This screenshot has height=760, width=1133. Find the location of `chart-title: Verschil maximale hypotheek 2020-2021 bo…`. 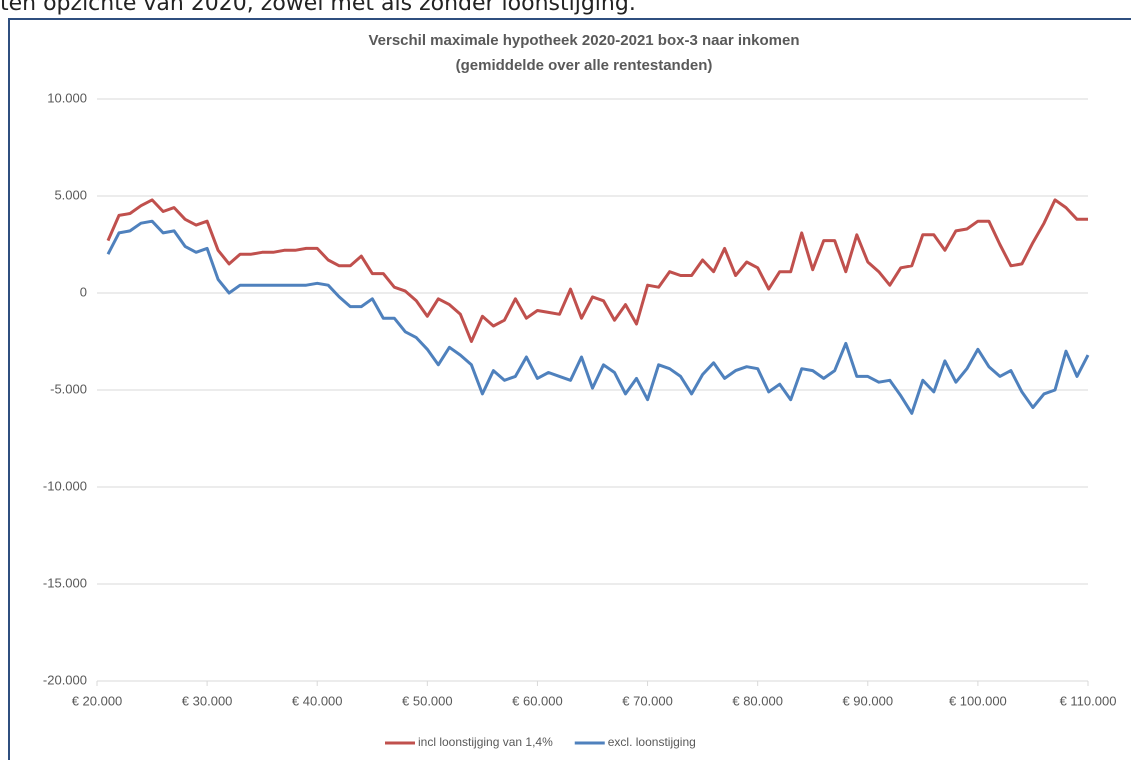

chart-title: Verschil maximale hypotheek 2020-2021 bo… is located at coordinates (583, 40).